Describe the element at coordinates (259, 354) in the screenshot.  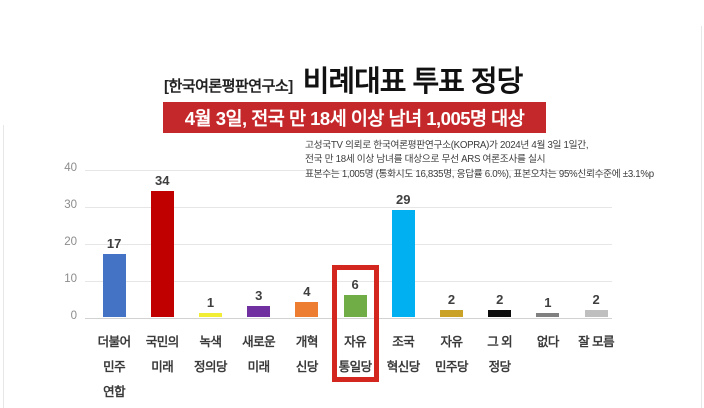
I see `category-label: 새로운 미래` at that location.